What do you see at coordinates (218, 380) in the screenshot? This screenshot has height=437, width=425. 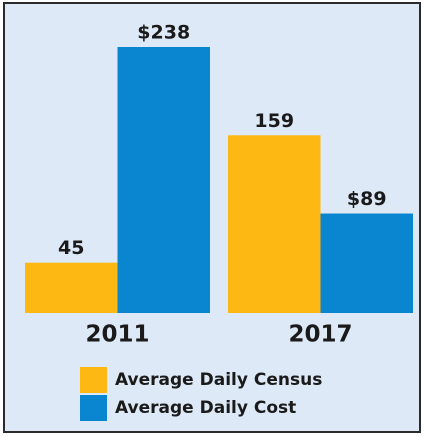 I see `legend-label: Average Daily Census` at bounding box center [218, 380].